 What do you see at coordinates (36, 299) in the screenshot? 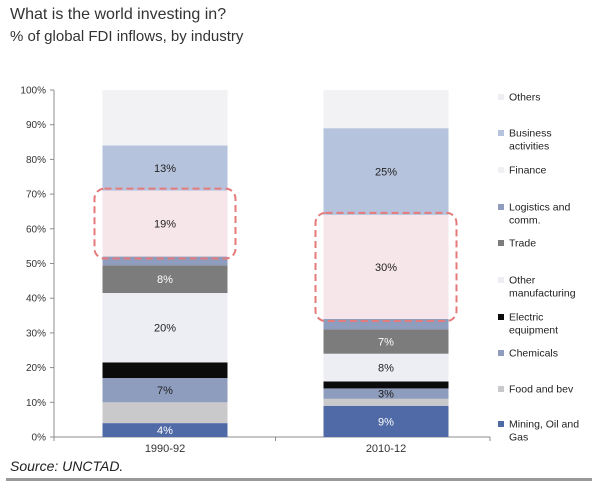
I see `y-tick-label: 40%` at bounding box center [36, 299].